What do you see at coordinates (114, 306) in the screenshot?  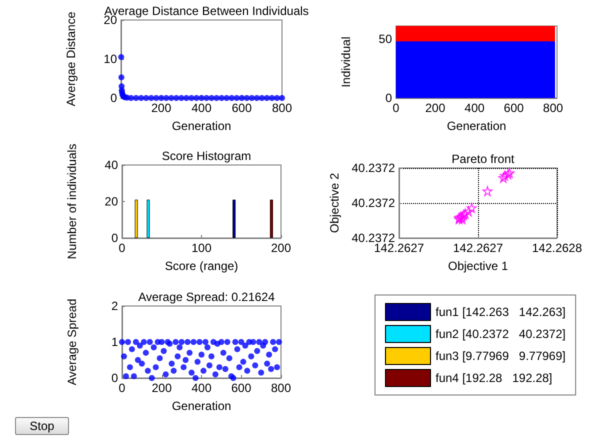 I see `y-tick-label: 2` at bounding box center [114, 306].